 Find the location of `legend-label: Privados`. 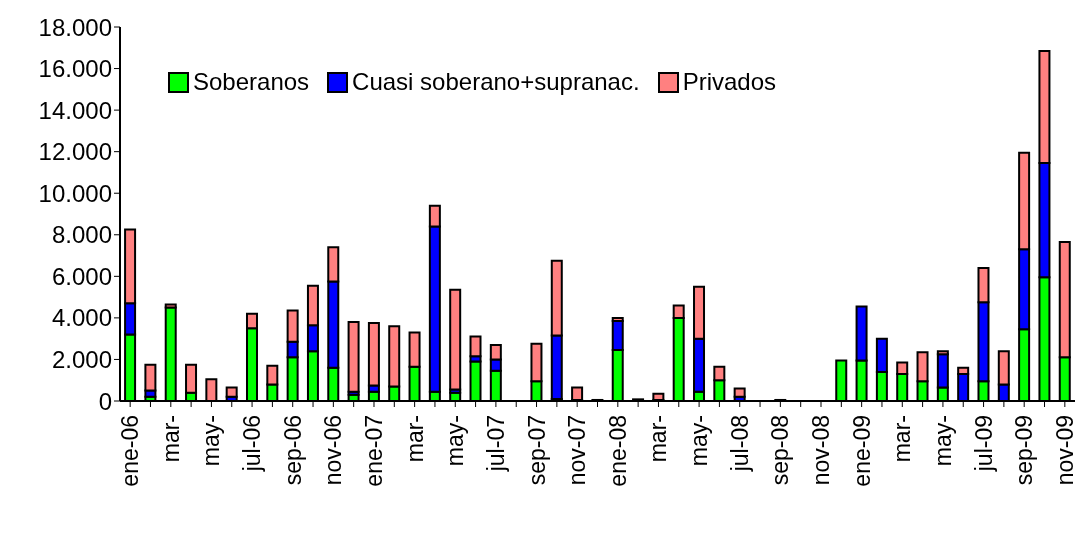

legend-label: Privados is located at coordinates (729, 82).